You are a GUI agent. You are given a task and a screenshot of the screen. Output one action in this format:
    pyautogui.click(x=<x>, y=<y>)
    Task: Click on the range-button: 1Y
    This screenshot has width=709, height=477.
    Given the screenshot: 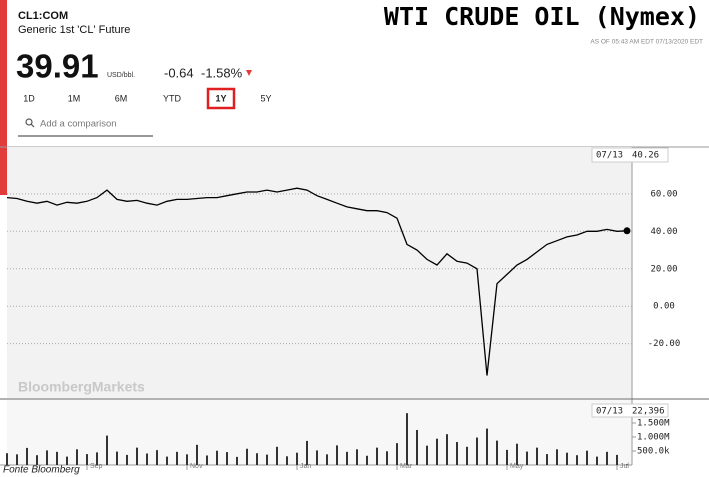 What is the action you would take?
    pyautogui.click(x=220, y=98)
    